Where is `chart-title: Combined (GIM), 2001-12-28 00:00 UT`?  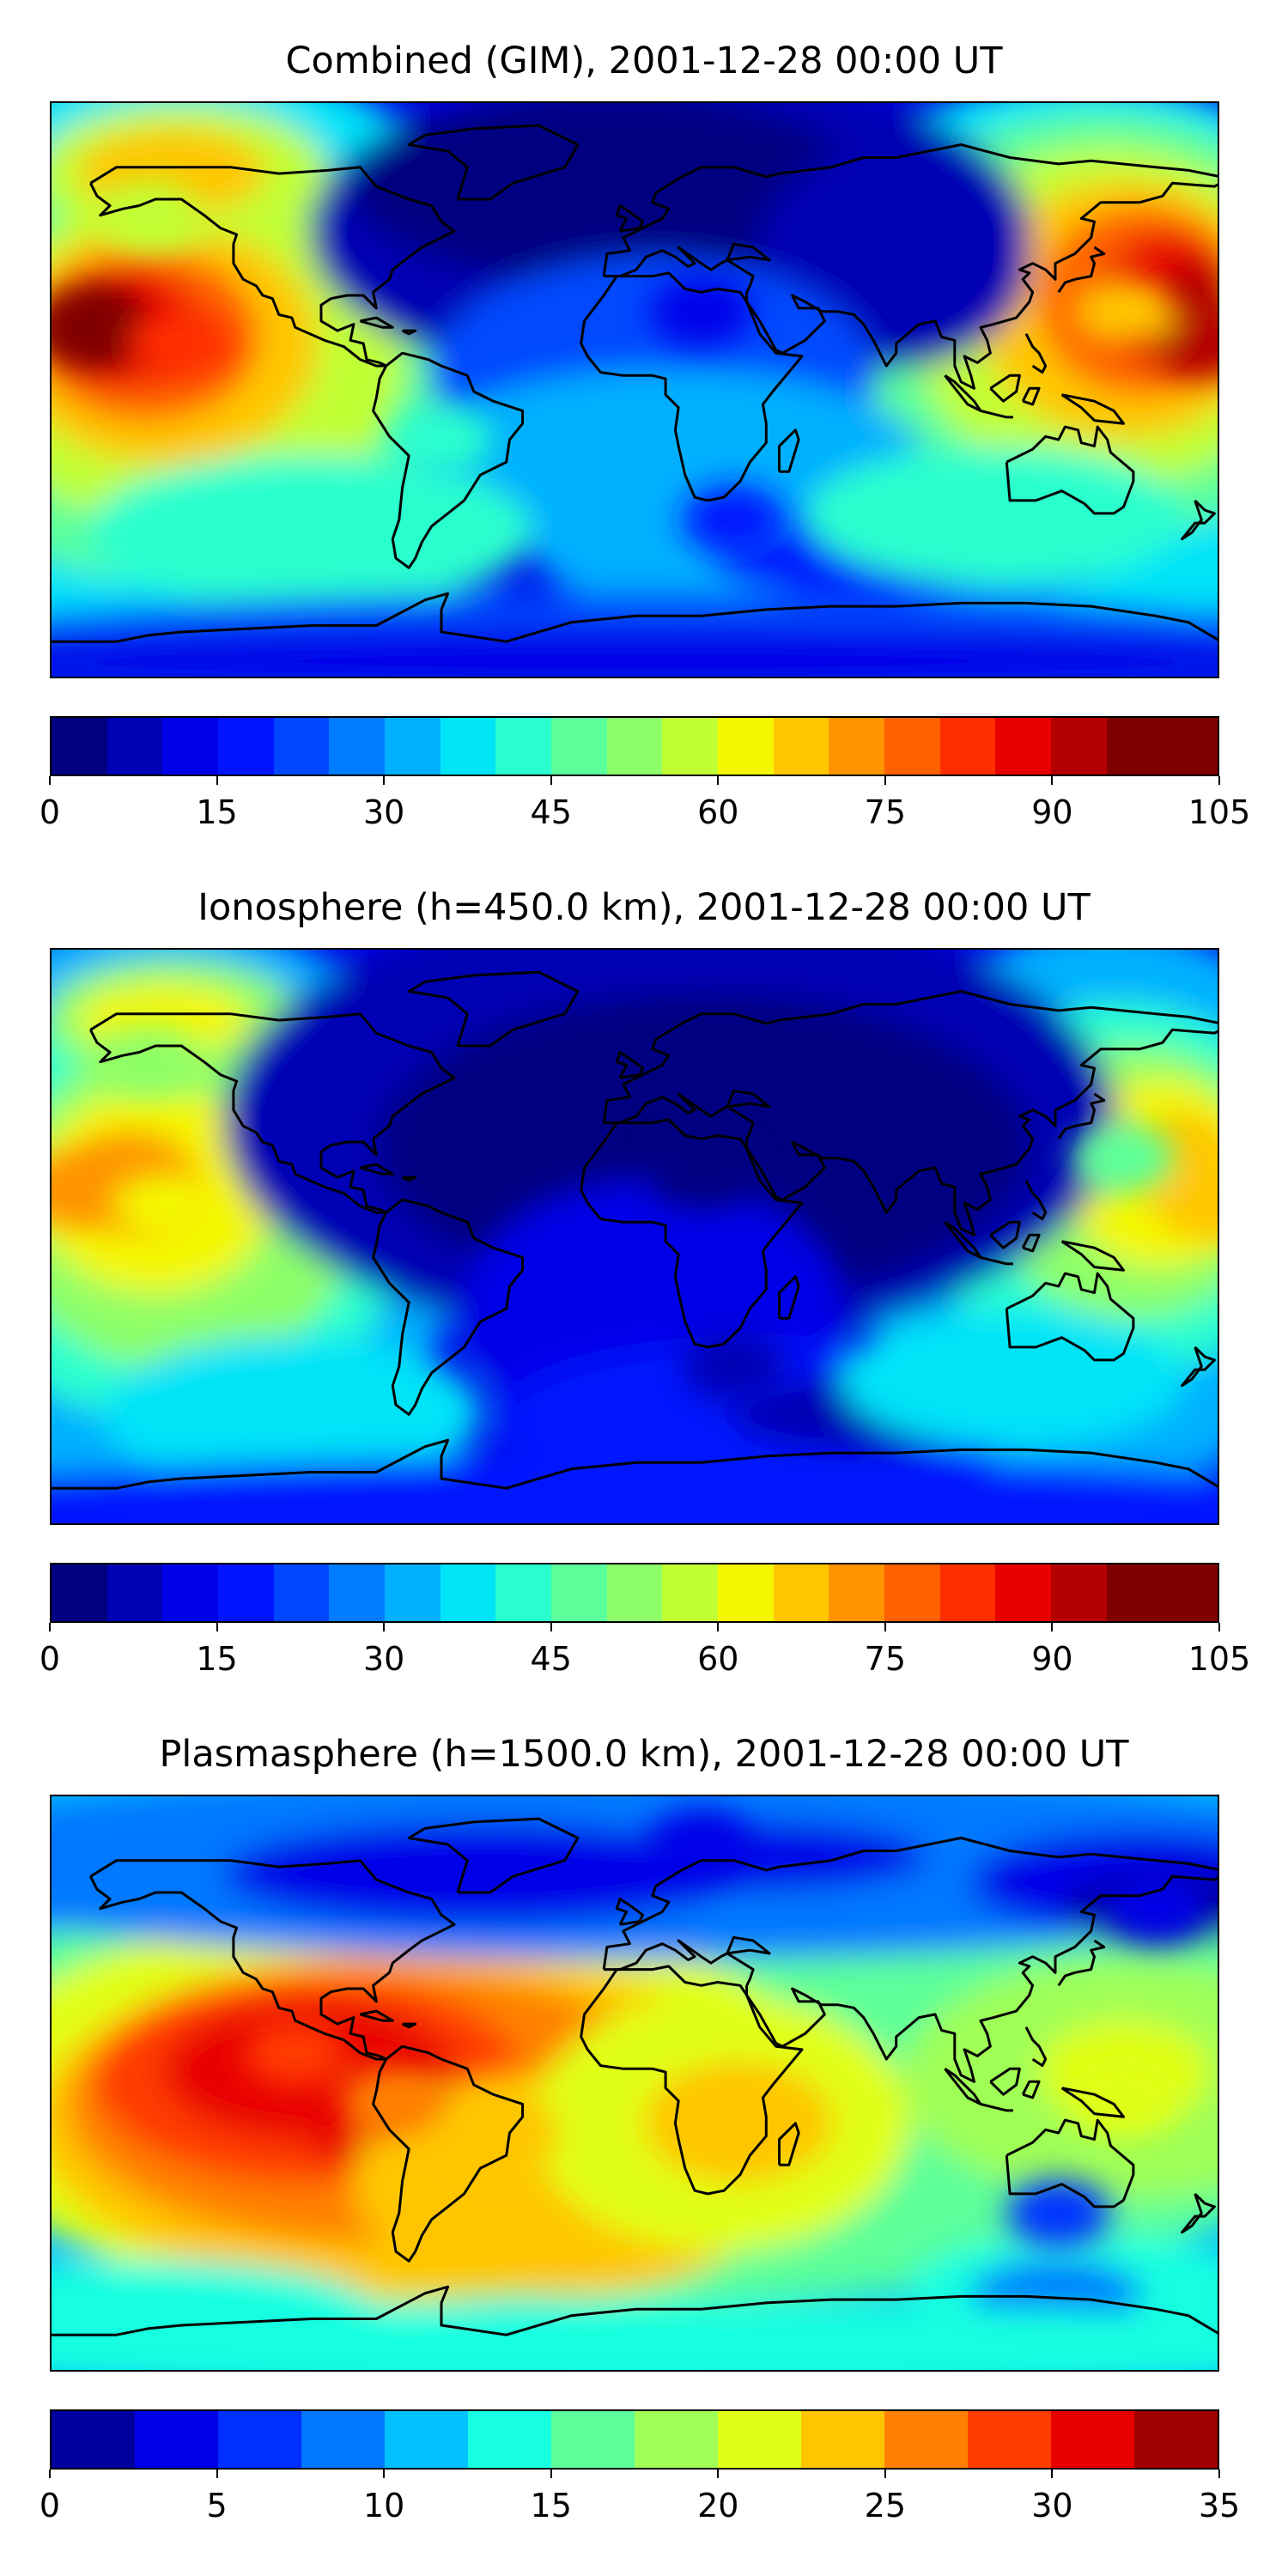 chart-title: Combined (GIM), 2001-12-28 00:00 UT is located at coordinates (644, 61).